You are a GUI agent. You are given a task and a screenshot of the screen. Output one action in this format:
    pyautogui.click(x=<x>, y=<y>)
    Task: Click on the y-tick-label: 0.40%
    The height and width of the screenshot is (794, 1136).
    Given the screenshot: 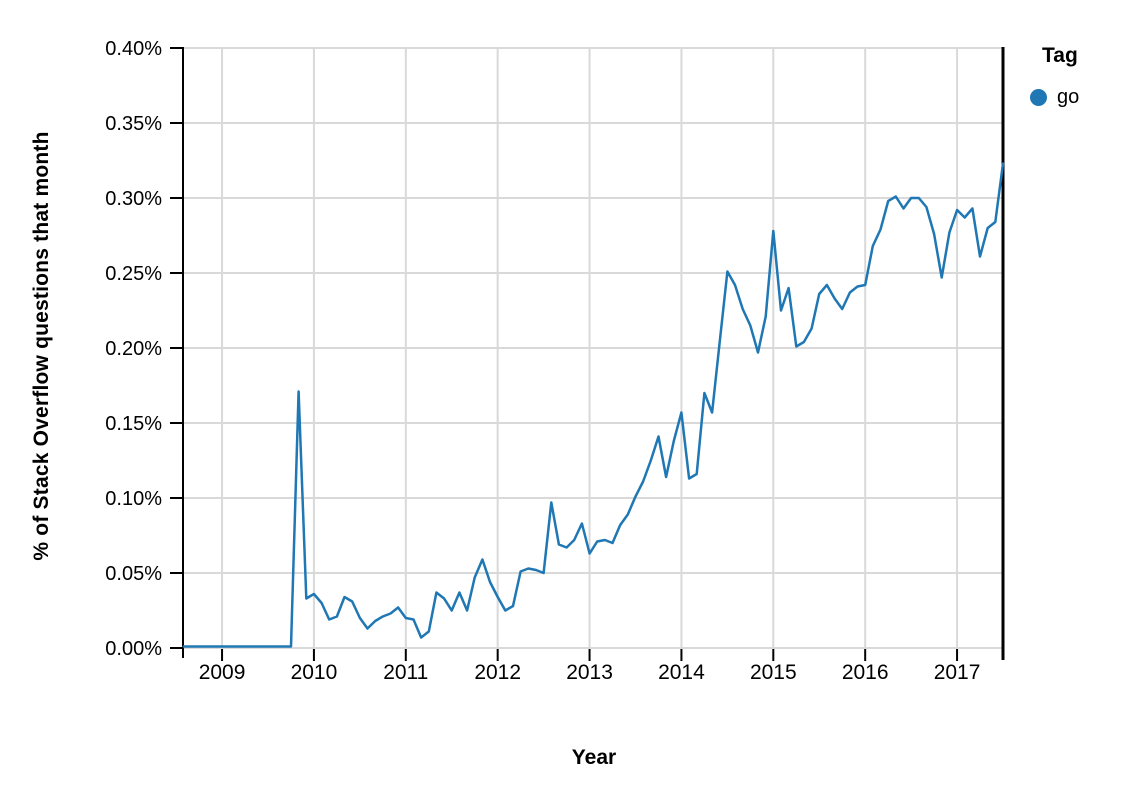 What is the action you would take?
    pyautogui.click(x=133, y=49)
    